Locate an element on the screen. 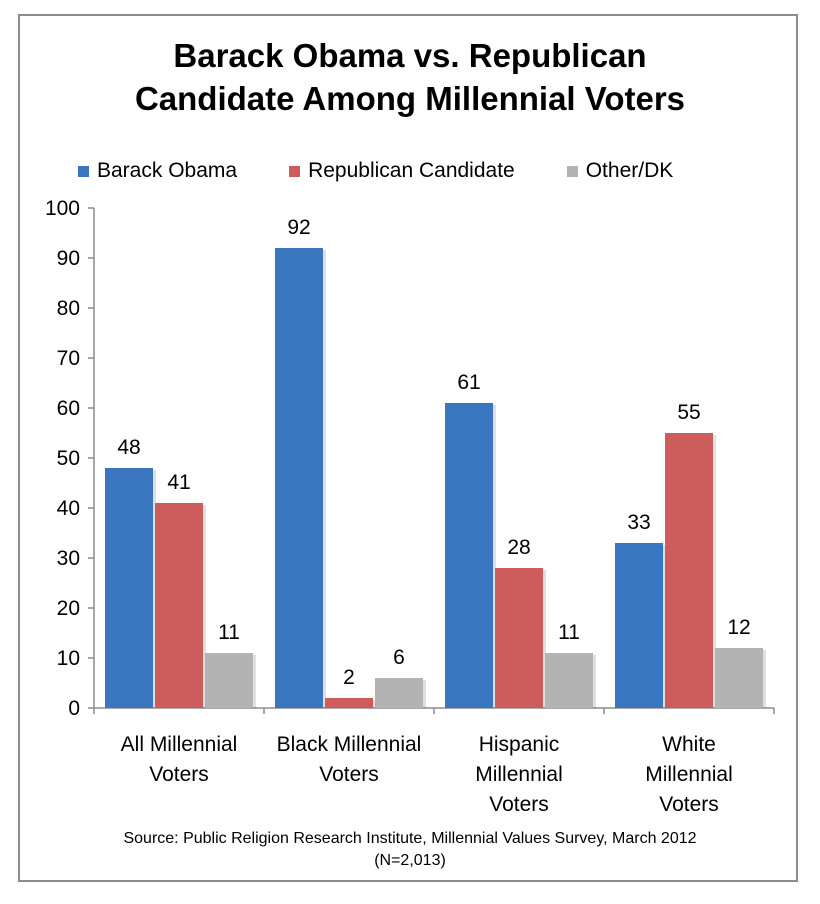 This screenshot has height=904, width=820. chart-legend: Barack Obama Republican Candidate Other/DK is located at coordinates (375, 171).